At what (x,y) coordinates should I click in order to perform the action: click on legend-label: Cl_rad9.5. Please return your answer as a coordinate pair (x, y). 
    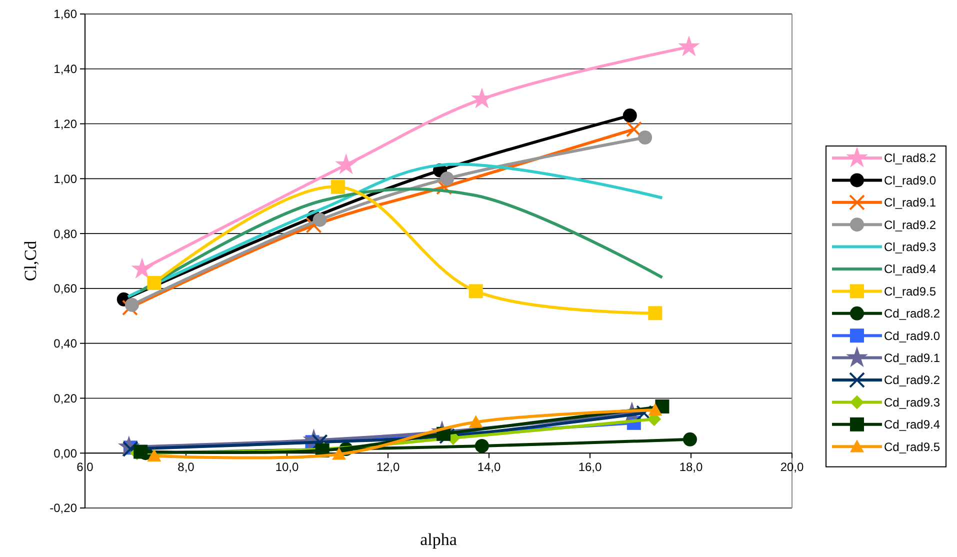
    Looking at the image, I should click on (910, 291).